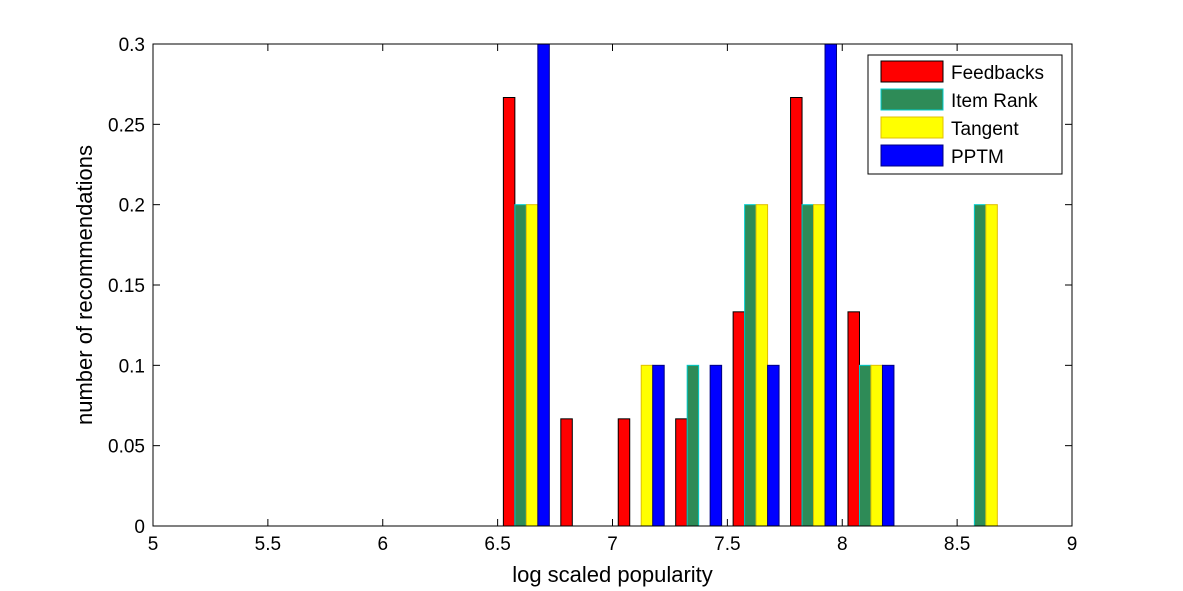 The image size is (1183, 591). What do you see at coordinates (84, 285) in the screenshot?
I see `y-axis-label: number of recommendations` at bounding box center [84, 285].